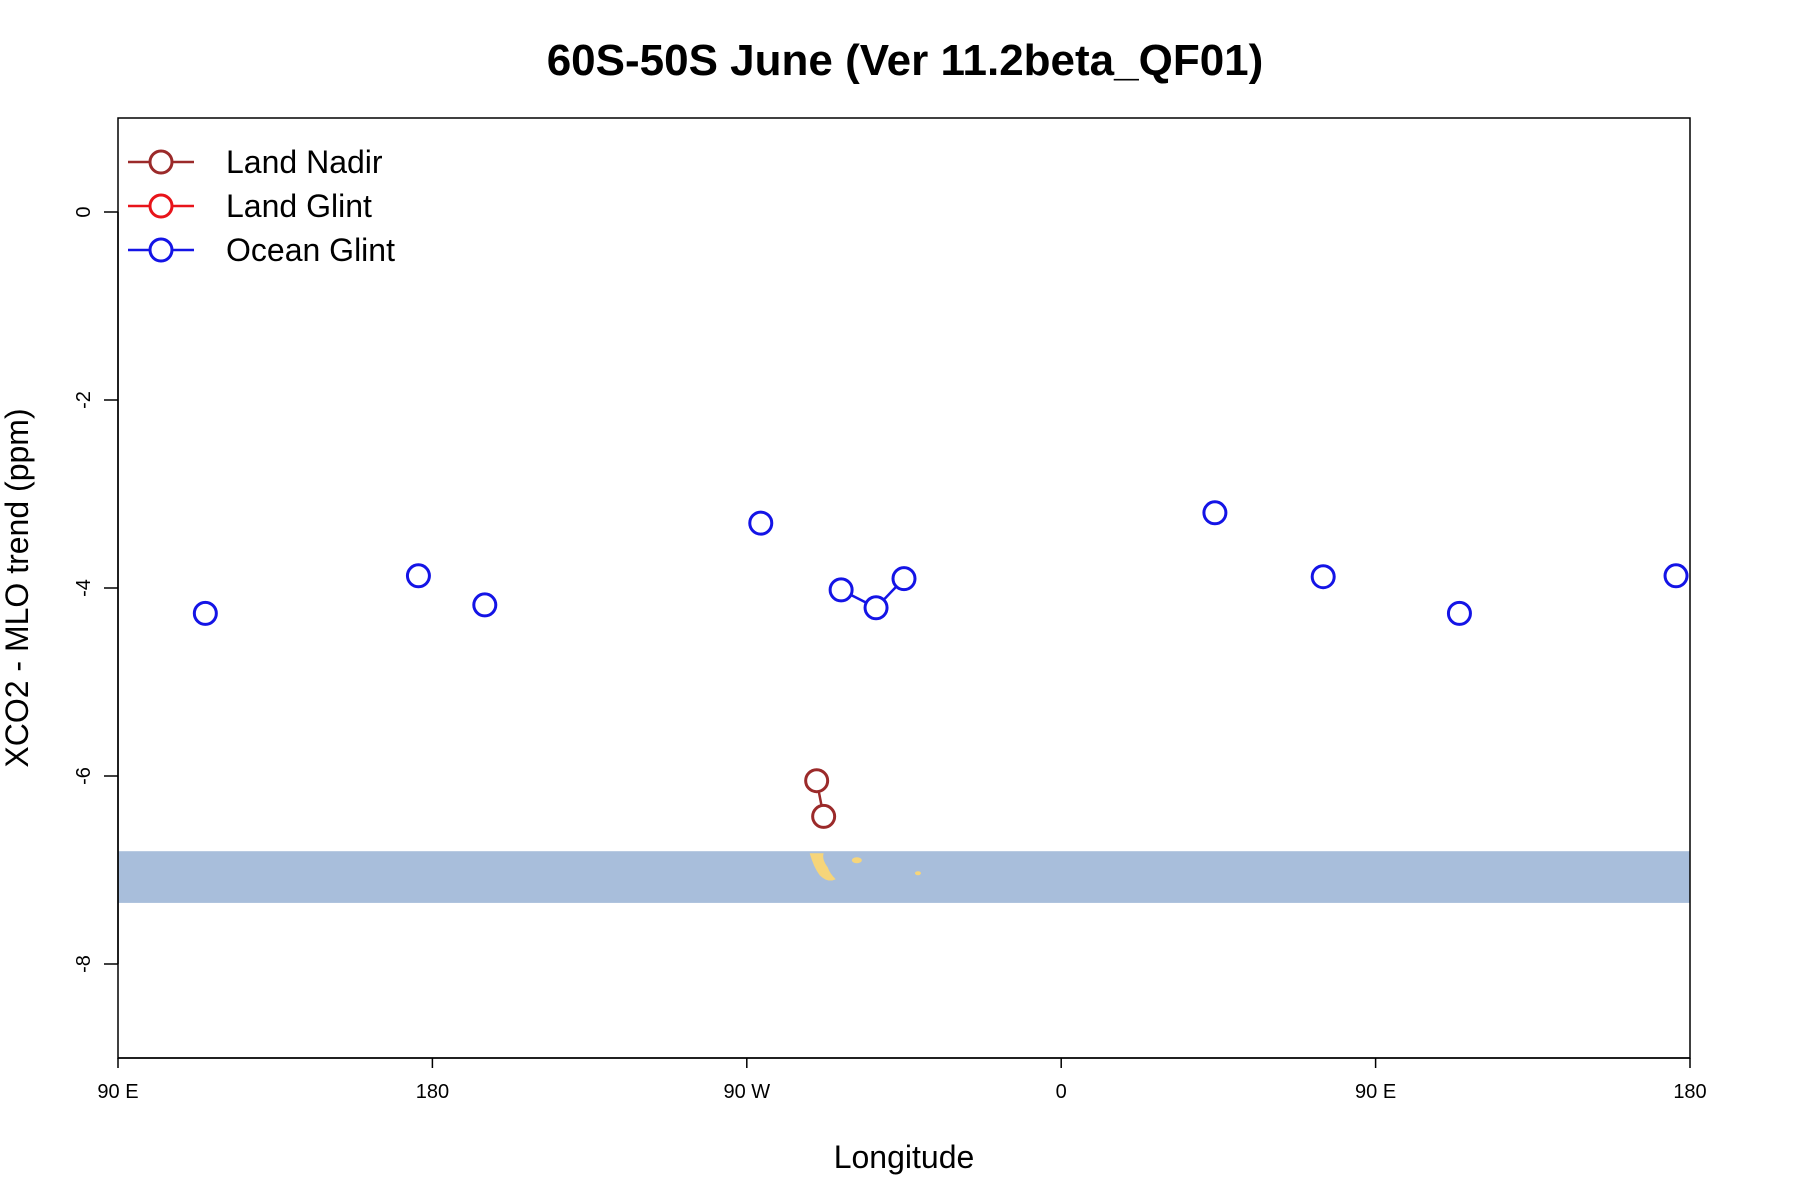  I want to click on y-tick-label: -8, so click(84, 964).